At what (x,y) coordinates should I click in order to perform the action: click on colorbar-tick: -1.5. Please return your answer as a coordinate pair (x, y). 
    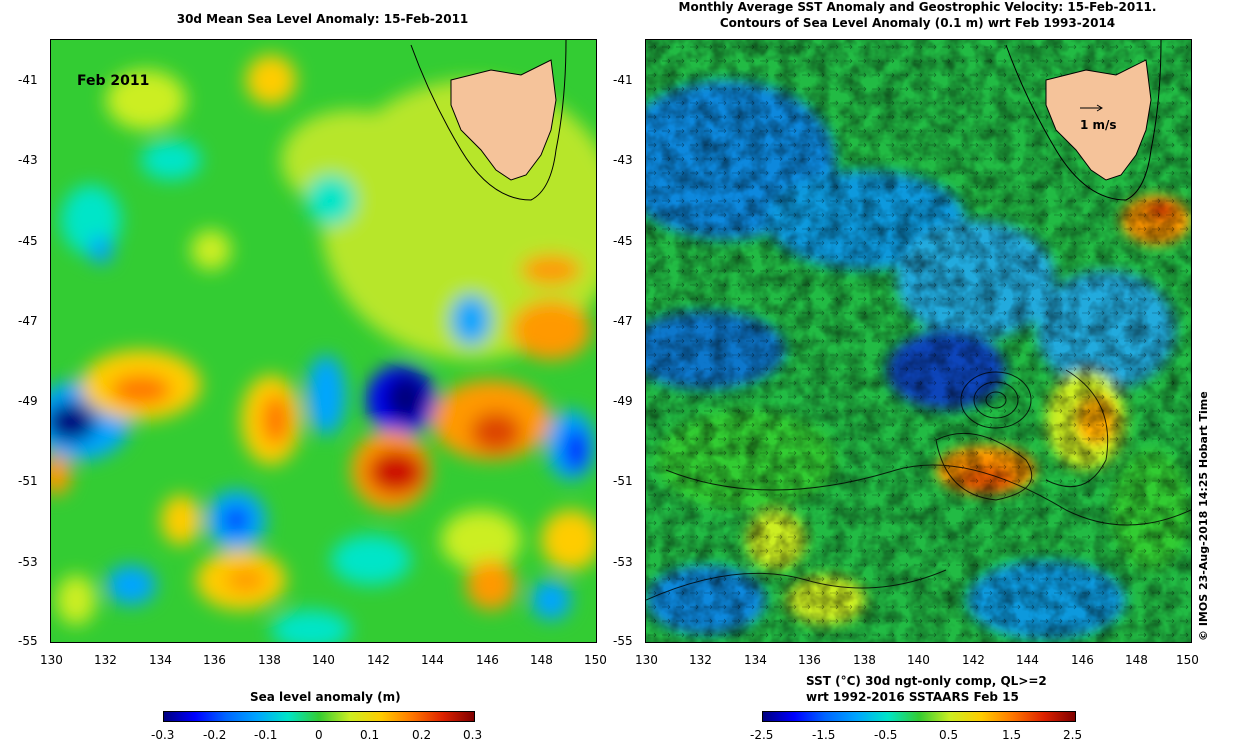
    Looking at the image, I should click on (824, 735).